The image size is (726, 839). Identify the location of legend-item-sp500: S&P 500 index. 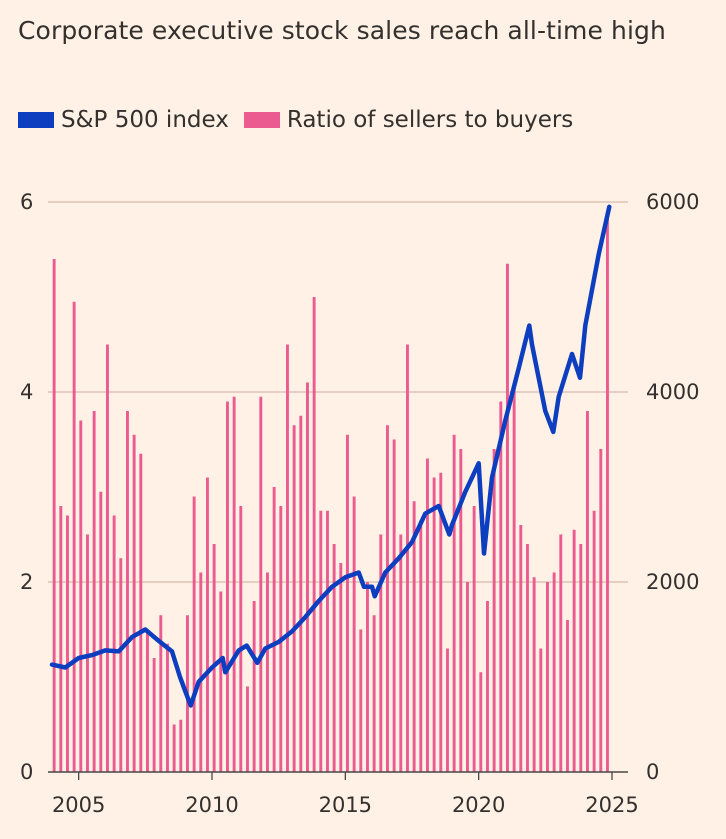
(123, 120).